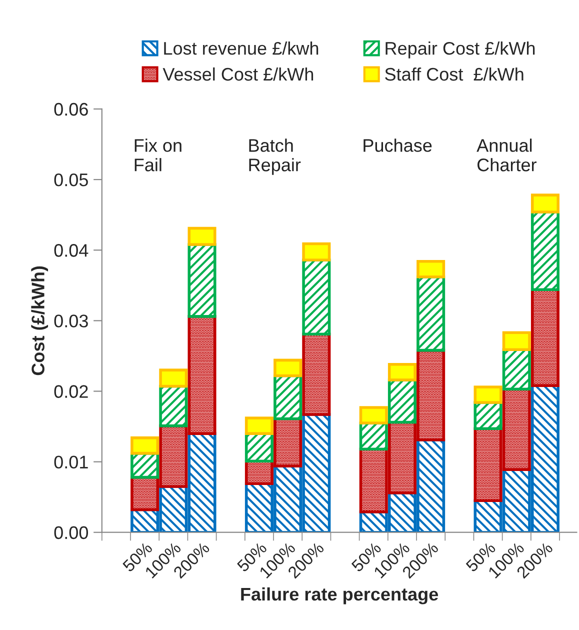 The height and width of the screenshot is (630, 579). What do you see at coordinates (339, 595) in the screenshot?
I see `x-axis-title: Failure rate percentage` at bounding box center [339, 595].